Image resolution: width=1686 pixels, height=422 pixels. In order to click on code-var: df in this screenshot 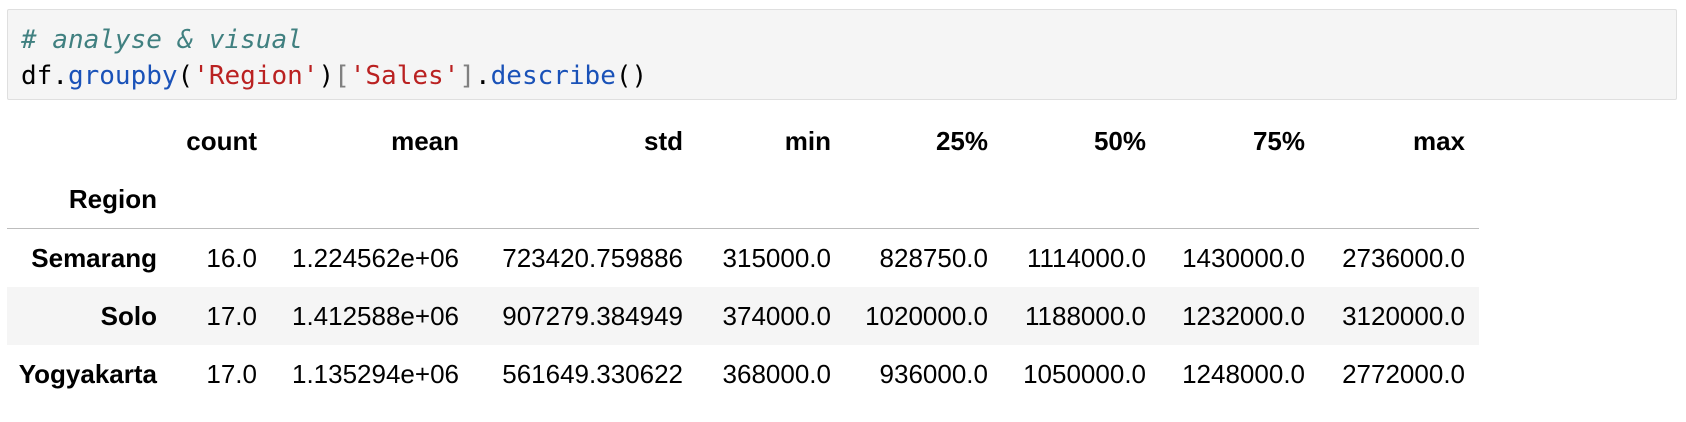, I will do `click(37, 76)`.